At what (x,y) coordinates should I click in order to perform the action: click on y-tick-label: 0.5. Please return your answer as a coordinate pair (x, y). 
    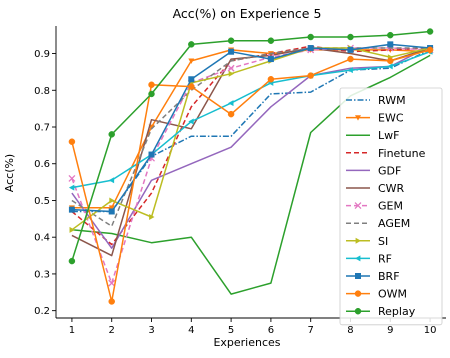
    Looking at the image, I should click on (42, 201).